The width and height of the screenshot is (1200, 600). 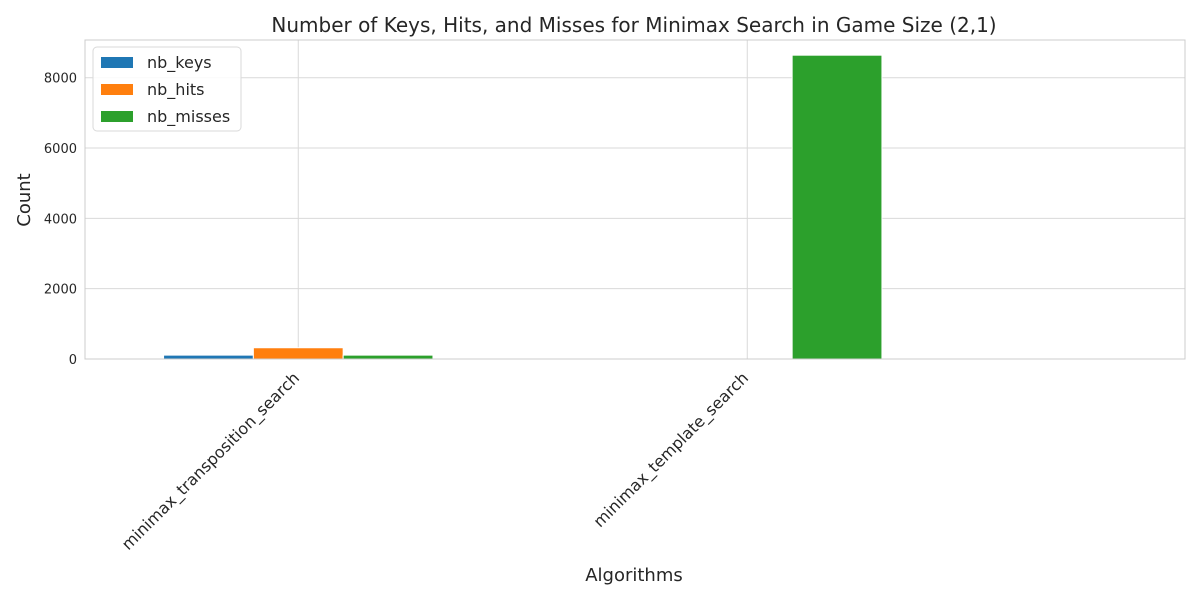 I want to click on y-tick-label: 8000, so click(x=60, y=79).